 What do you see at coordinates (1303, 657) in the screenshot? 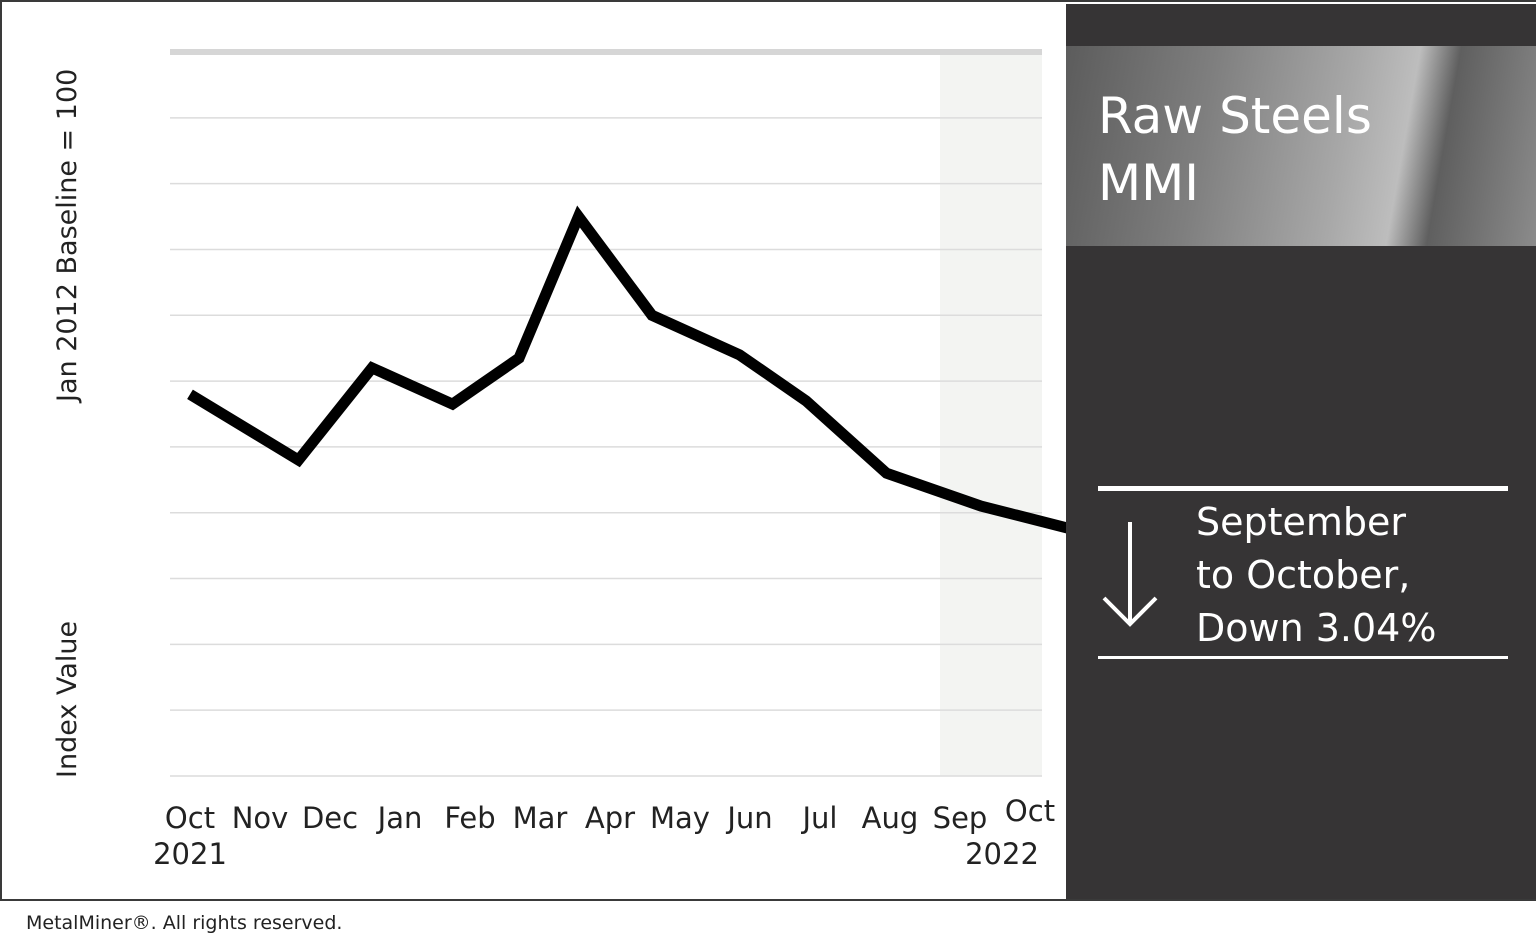
I see `bottom-rule` at bounding box center [1303, 657].